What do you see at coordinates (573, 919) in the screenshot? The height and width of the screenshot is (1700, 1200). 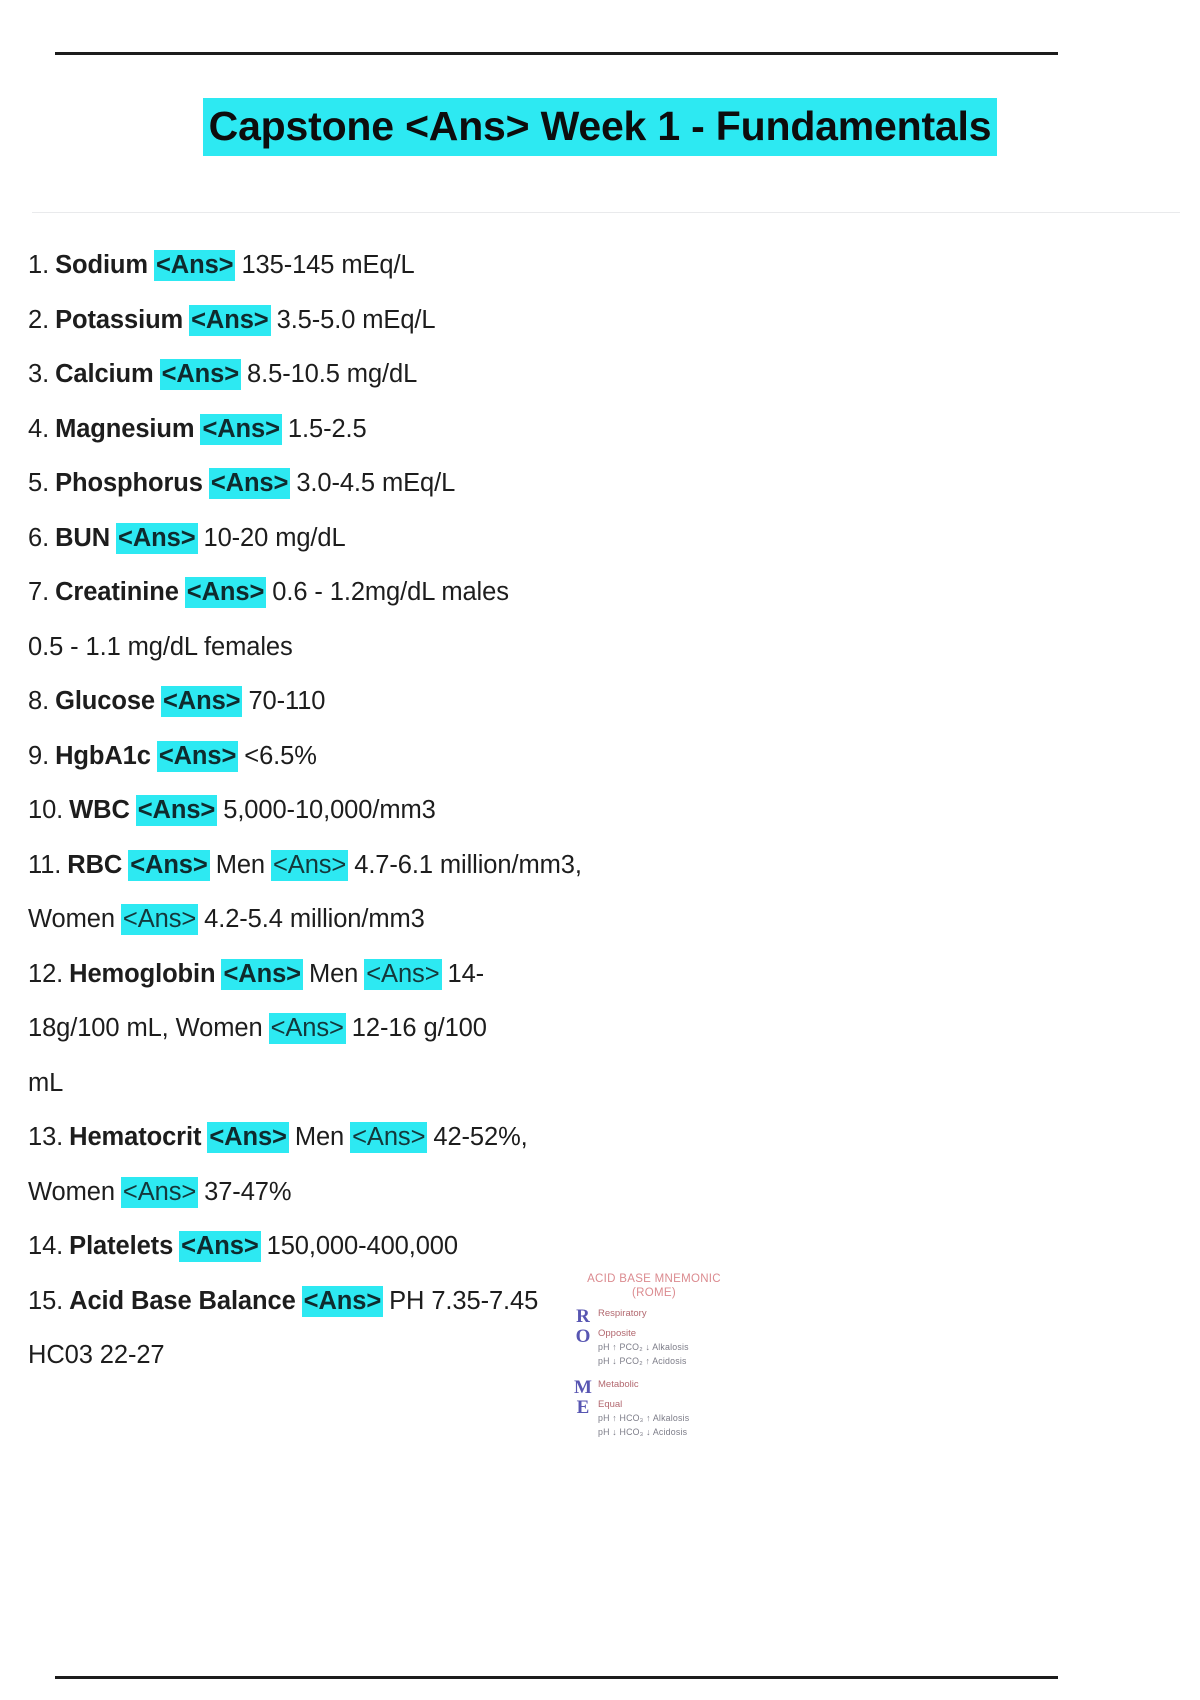 I see `list-item-continuation: Women <Ans> 4.2-5.4 million/mm3` at bounding box center [573, 919].